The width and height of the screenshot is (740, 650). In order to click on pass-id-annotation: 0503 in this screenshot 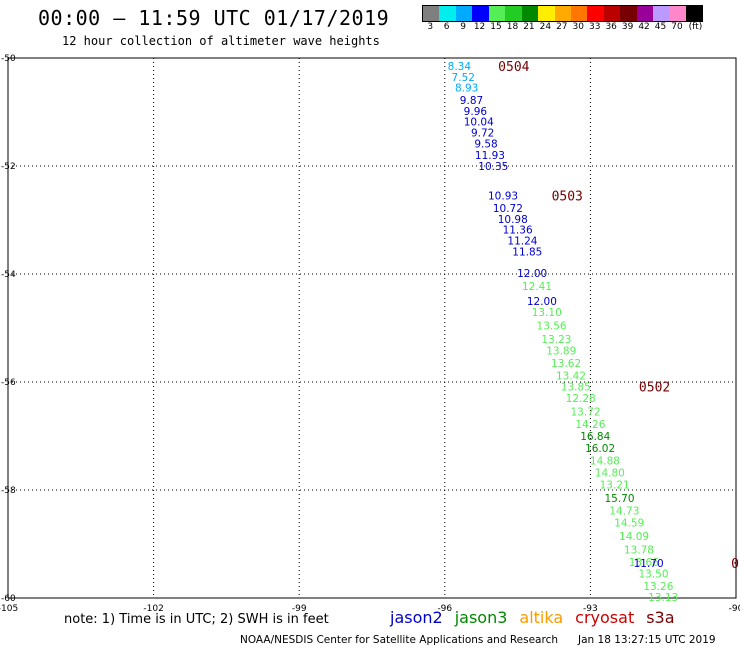, I will do `click(567, 197)`.